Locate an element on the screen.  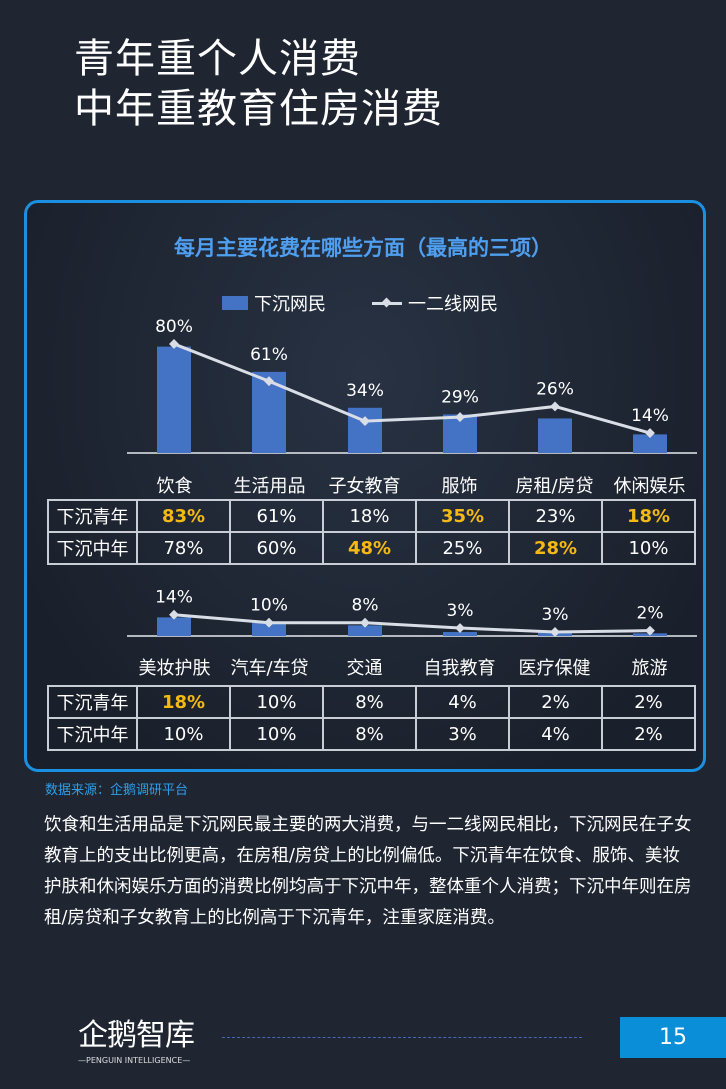
table-cell: 23% is located at coordinates (555, 516).